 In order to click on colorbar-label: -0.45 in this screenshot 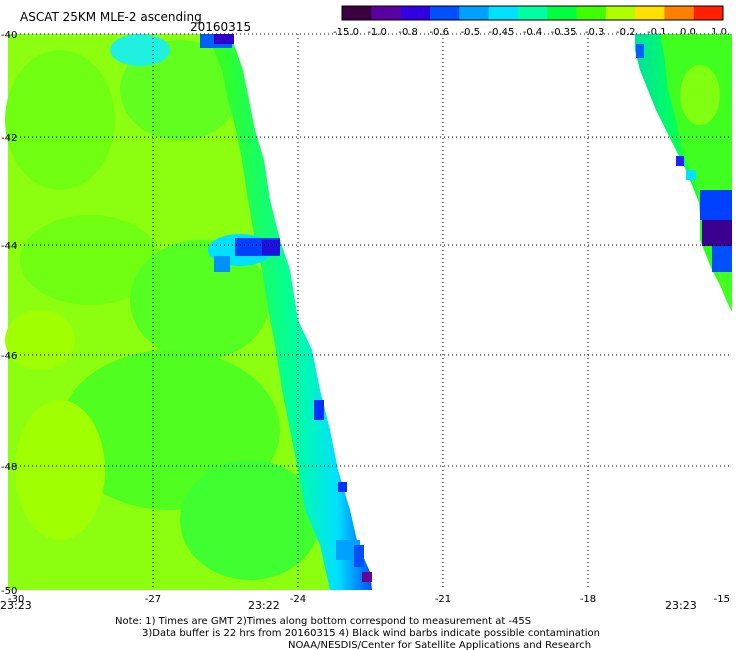, I will do `click(501, 32)`.